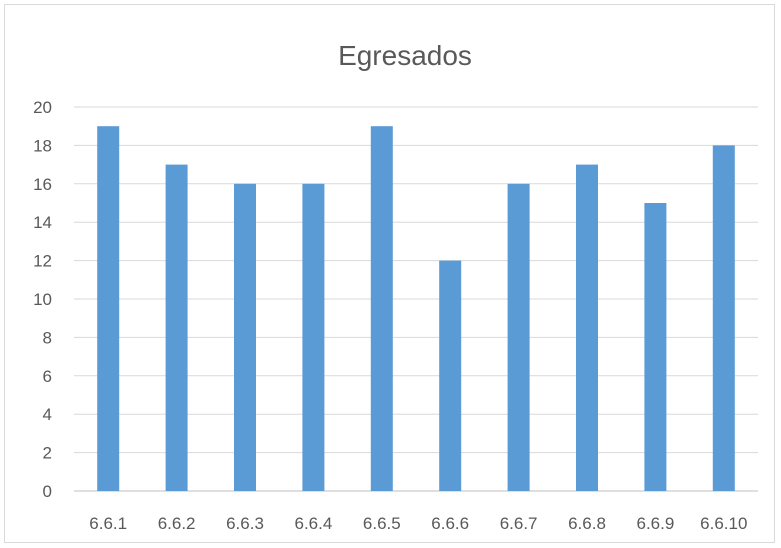  Describe the element at coordinates (47, 491) in the screenshot. I see `y-tick-label: 0` at that location.